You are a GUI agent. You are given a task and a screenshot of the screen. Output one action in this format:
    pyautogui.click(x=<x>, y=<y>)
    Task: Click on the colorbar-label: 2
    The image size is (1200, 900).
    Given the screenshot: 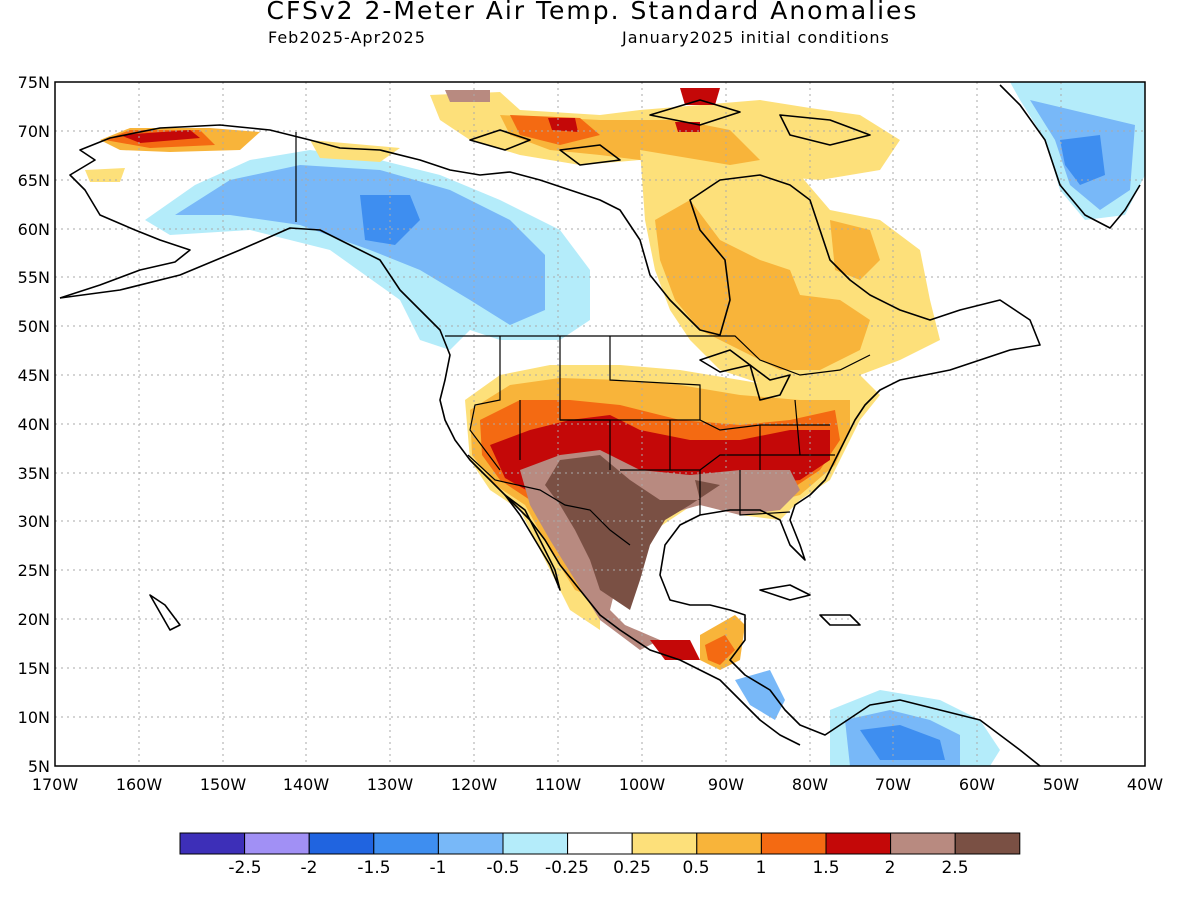 What is the action you would take?
    pyautogui.click(x=890, y=868)
    